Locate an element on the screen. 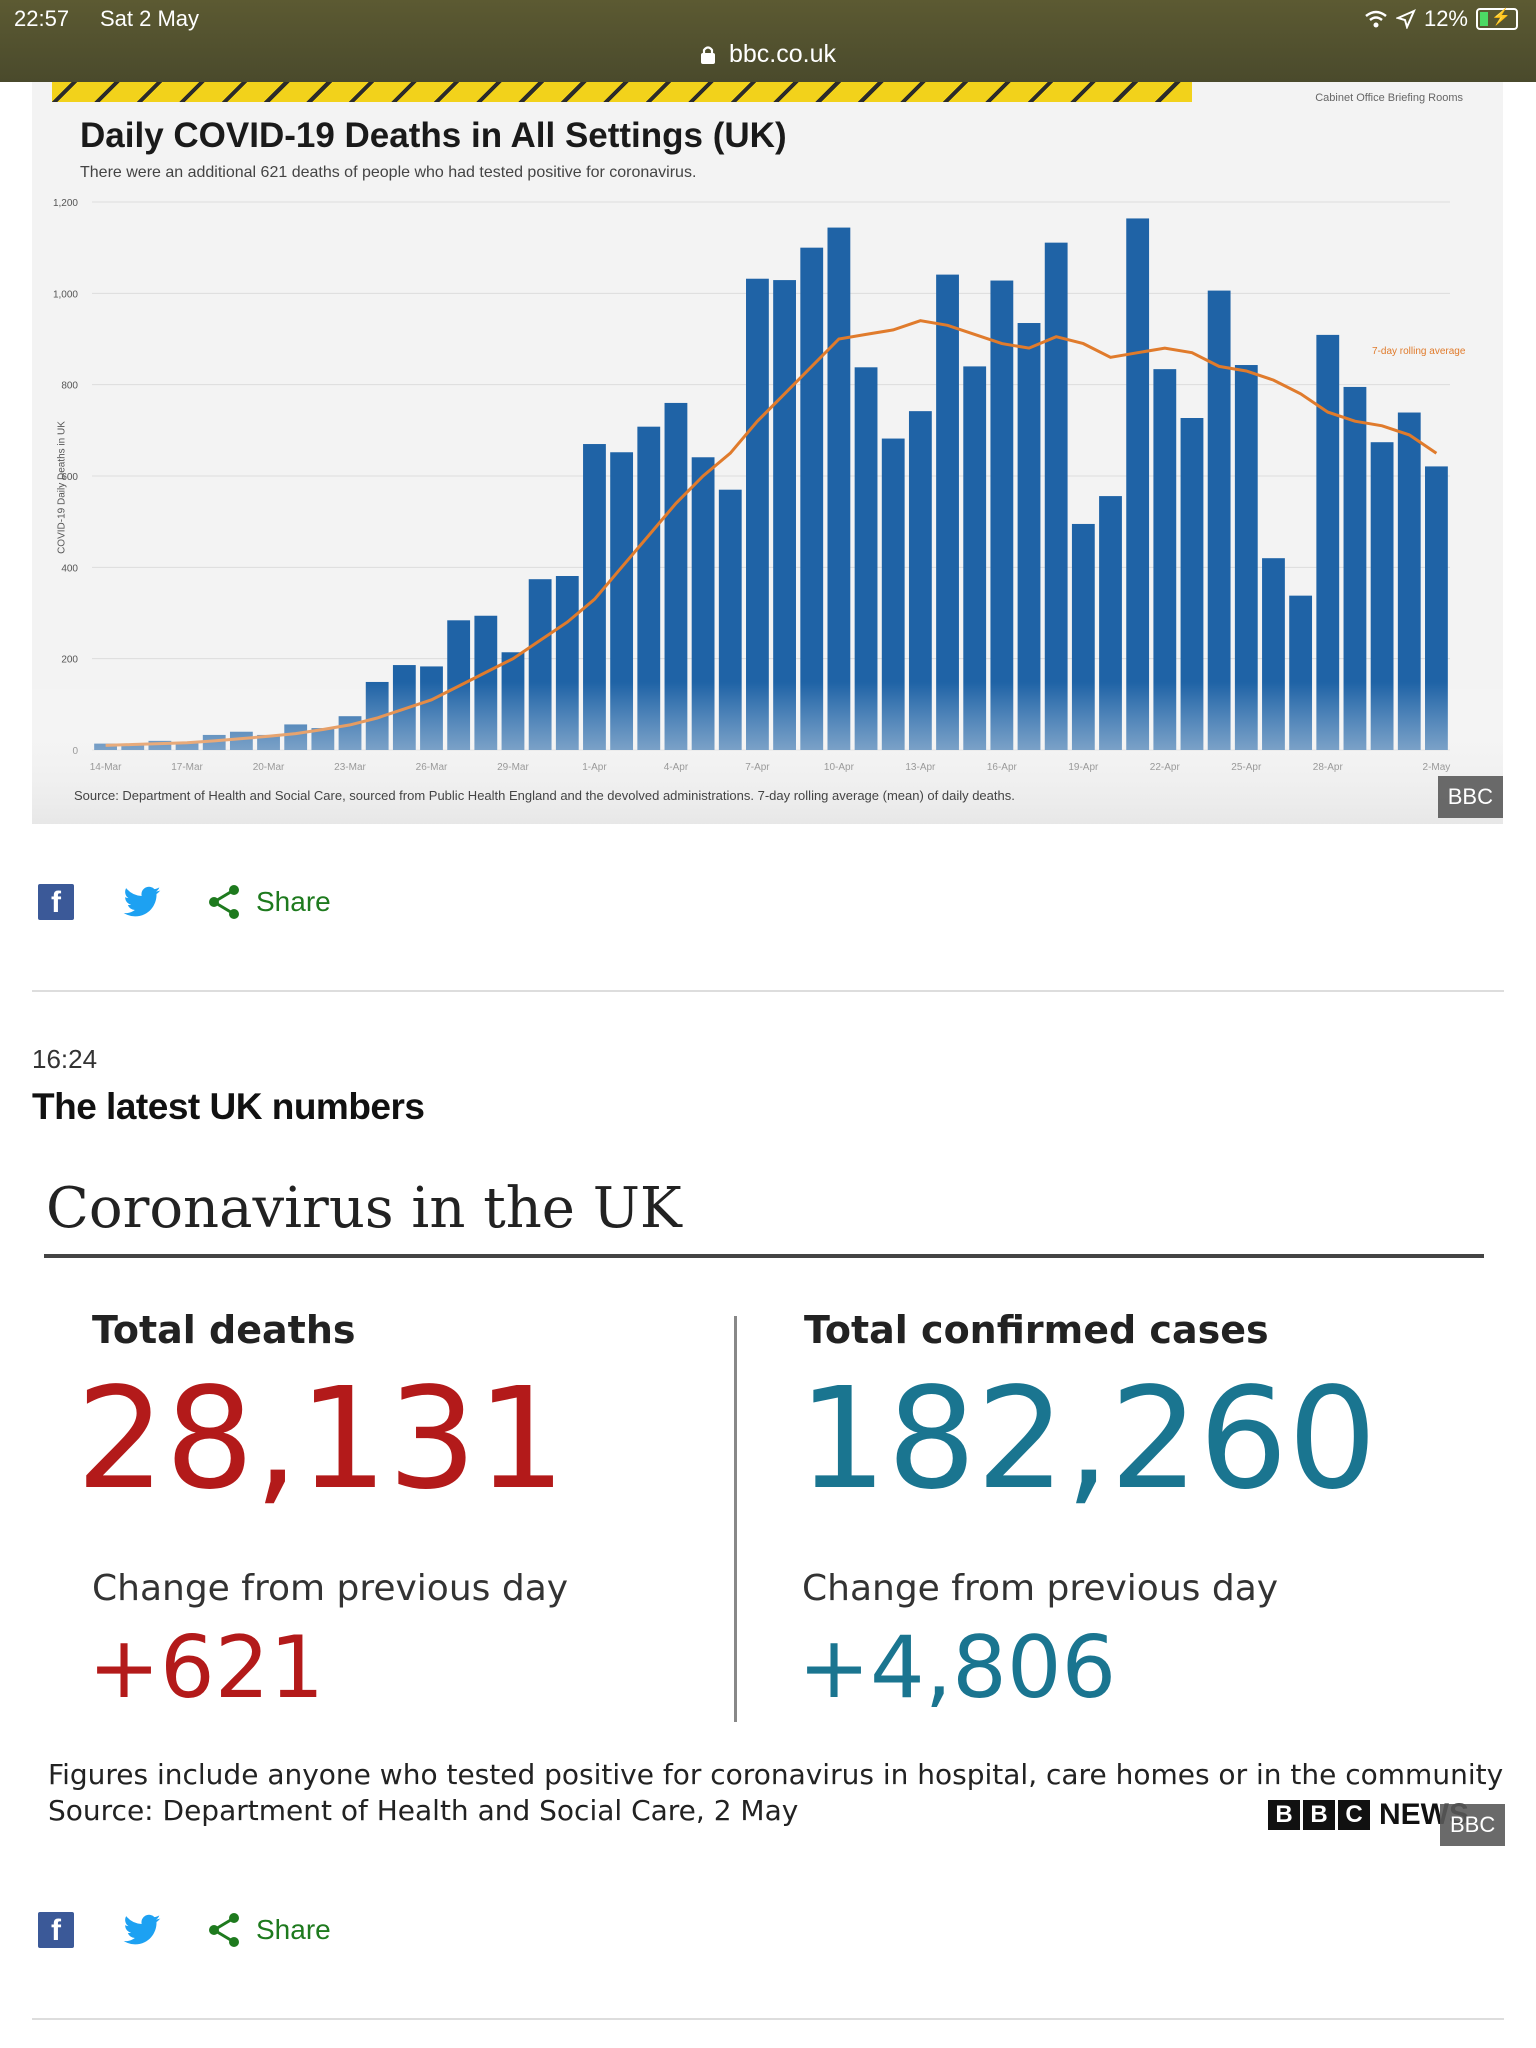 The height and width of the screenshot is (2048, 1536). graphic-separator is located at coordinates (735, 1519).